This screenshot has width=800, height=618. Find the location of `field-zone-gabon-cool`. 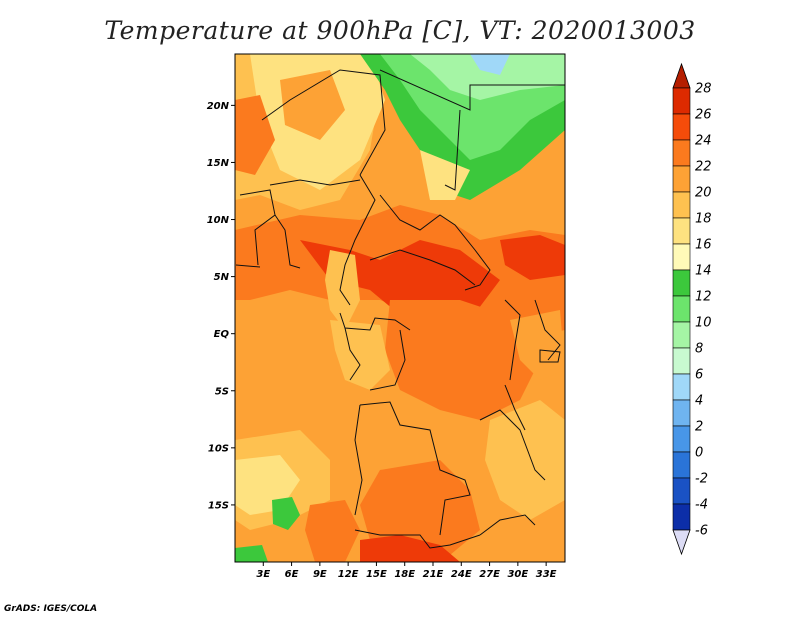

field-zone-gabon-cool is located at coordinates (360, 355).